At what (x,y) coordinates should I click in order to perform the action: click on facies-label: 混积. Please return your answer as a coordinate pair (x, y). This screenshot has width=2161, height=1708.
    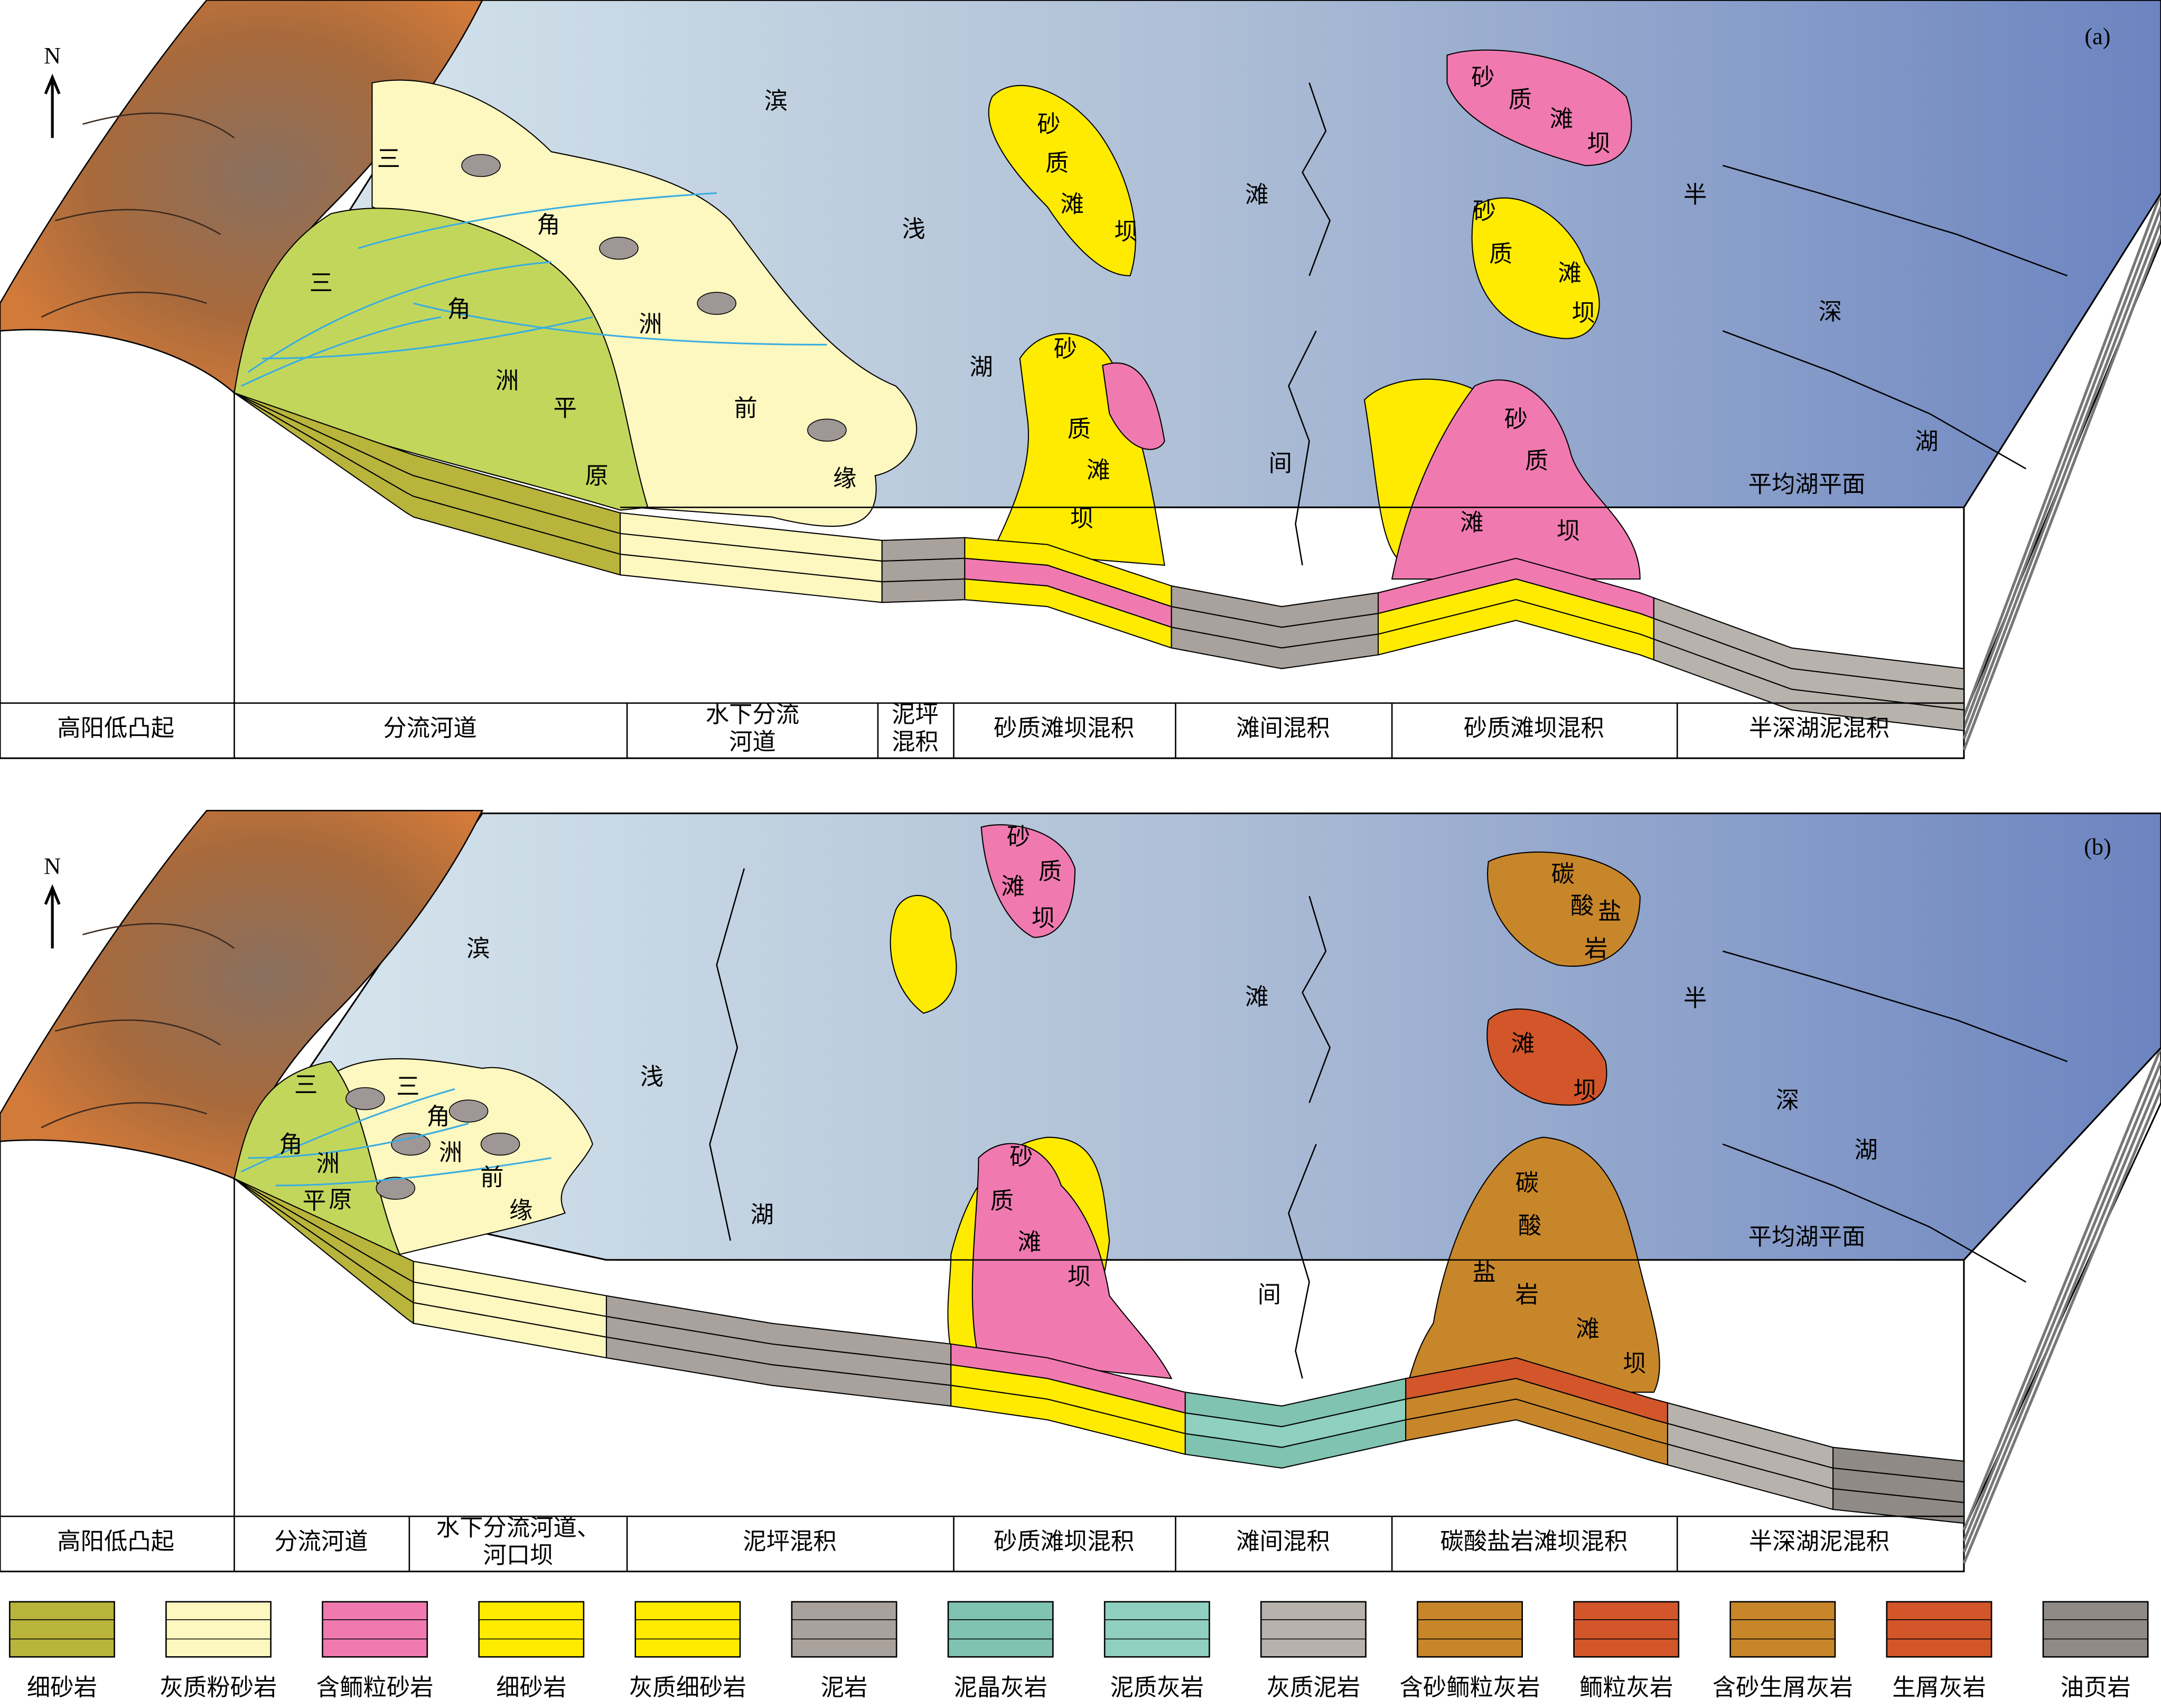
    Looking at the image, I should click on (915, 742).